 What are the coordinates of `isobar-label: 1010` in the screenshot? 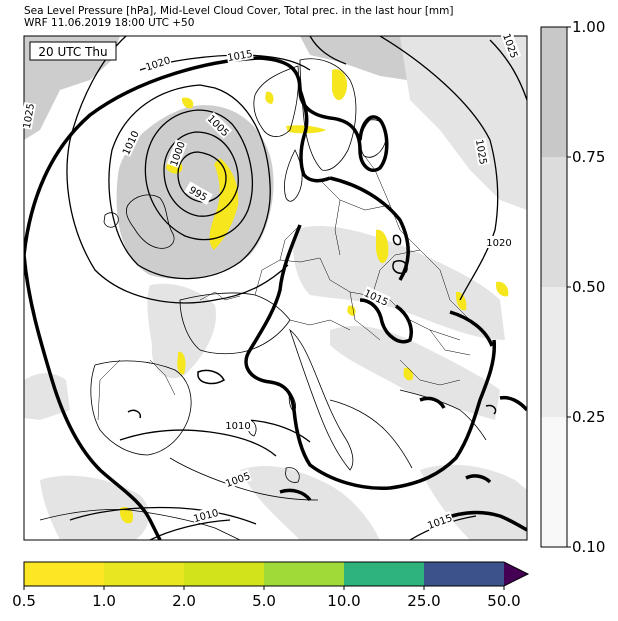 It's located at (237, 426).